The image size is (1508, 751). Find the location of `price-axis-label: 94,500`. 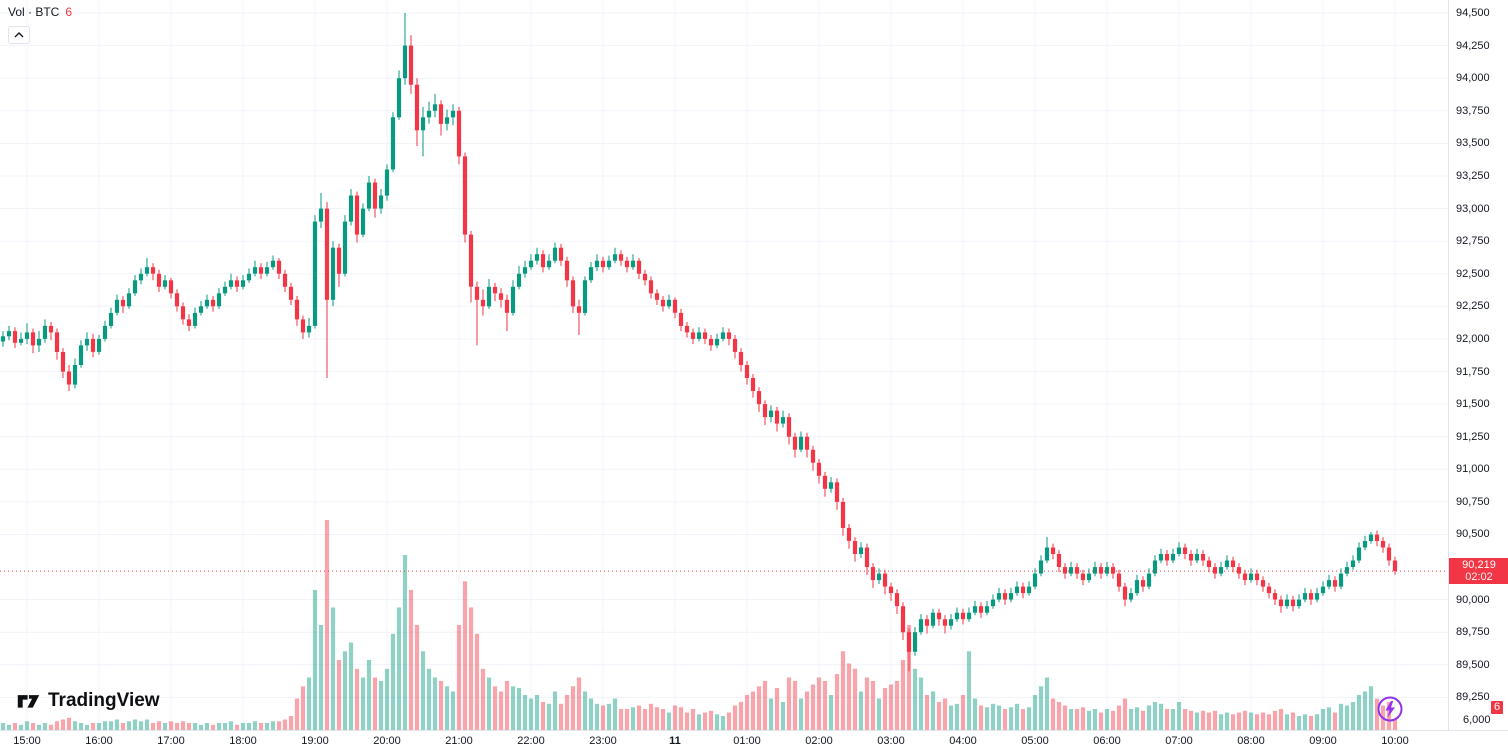

price-axis-label: 94,500 is located at coordinates (1473, 13).